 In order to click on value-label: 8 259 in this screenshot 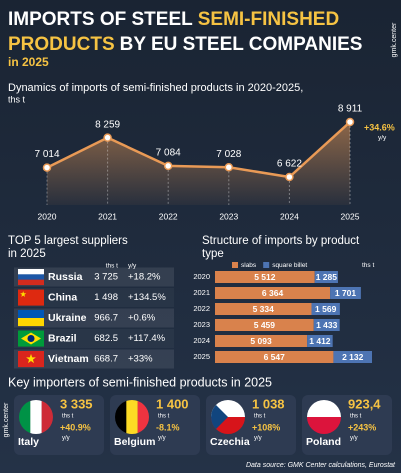, I will do `click(107, 124)`.